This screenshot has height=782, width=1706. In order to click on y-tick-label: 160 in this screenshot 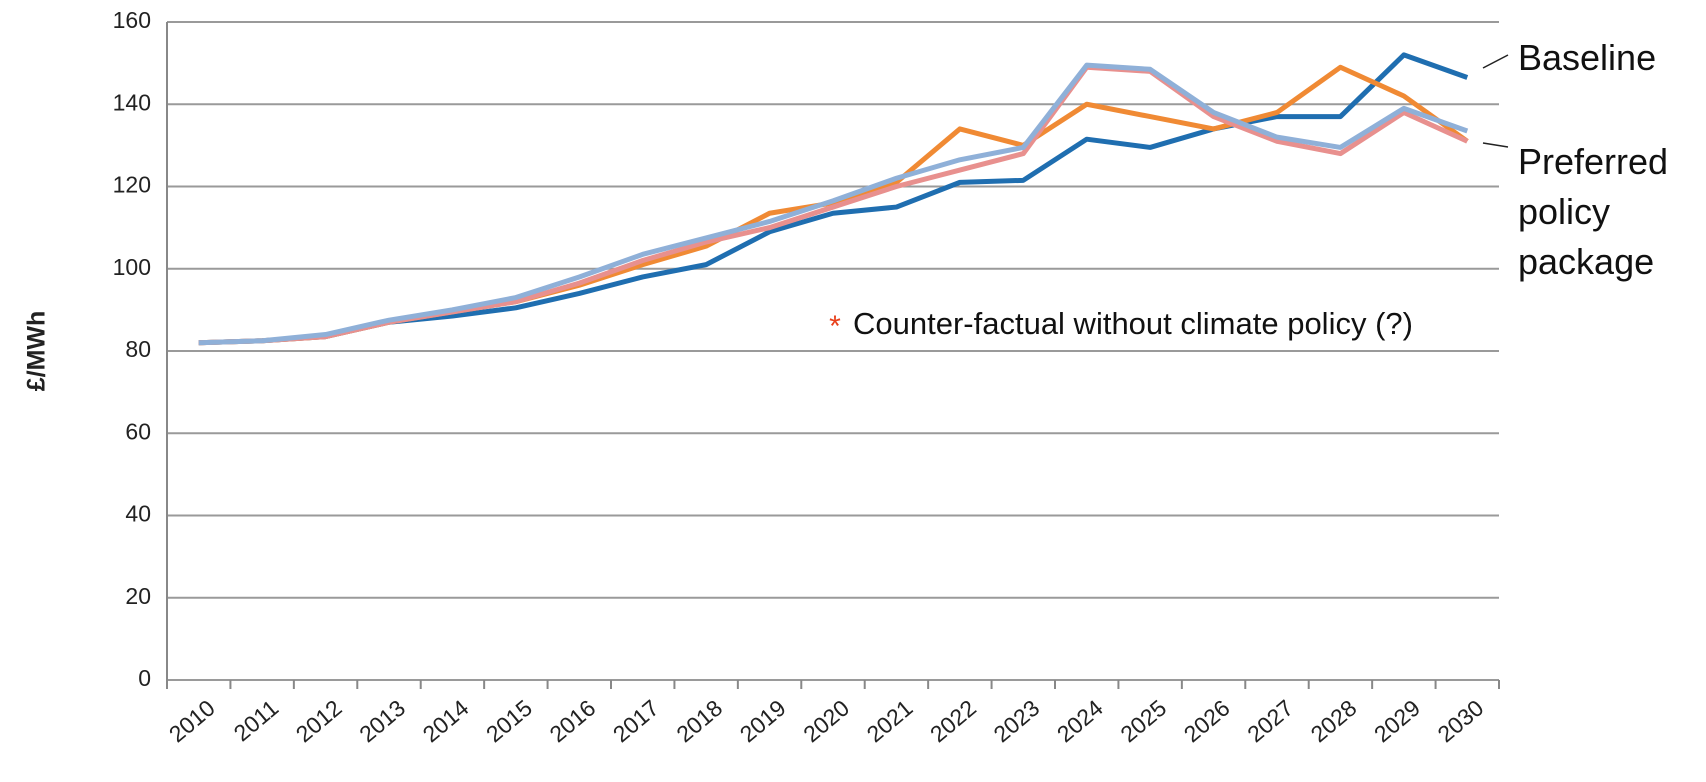, I will do `click(132, 20)`.